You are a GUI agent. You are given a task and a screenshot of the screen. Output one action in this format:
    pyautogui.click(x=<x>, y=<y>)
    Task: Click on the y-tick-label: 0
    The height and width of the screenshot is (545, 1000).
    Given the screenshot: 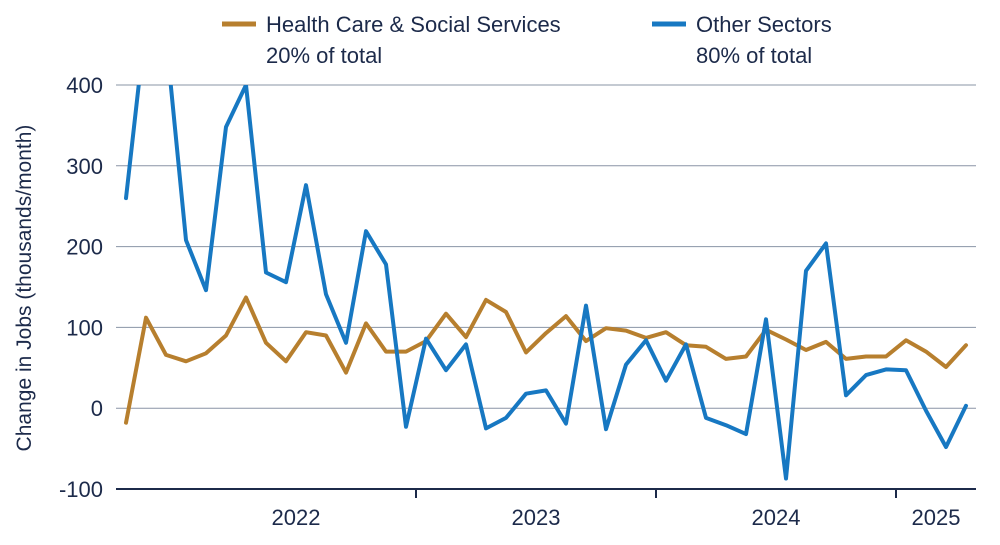 What is the action you would take?
    pyautogui.click(x=97, y=408)
    